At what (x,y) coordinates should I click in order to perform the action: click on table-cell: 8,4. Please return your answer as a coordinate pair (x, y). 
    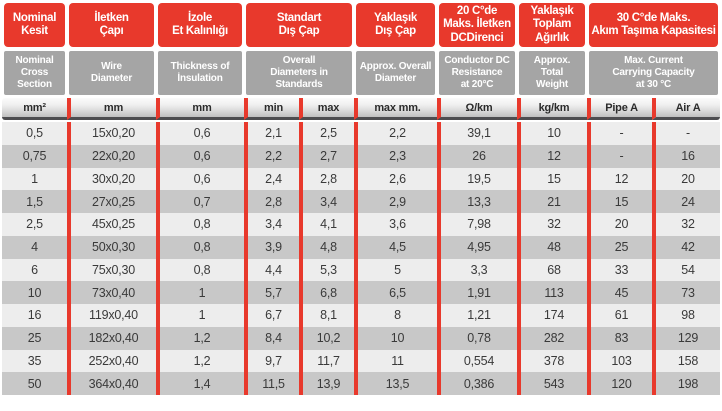
    Looking at the image, I should click on (271, 338).